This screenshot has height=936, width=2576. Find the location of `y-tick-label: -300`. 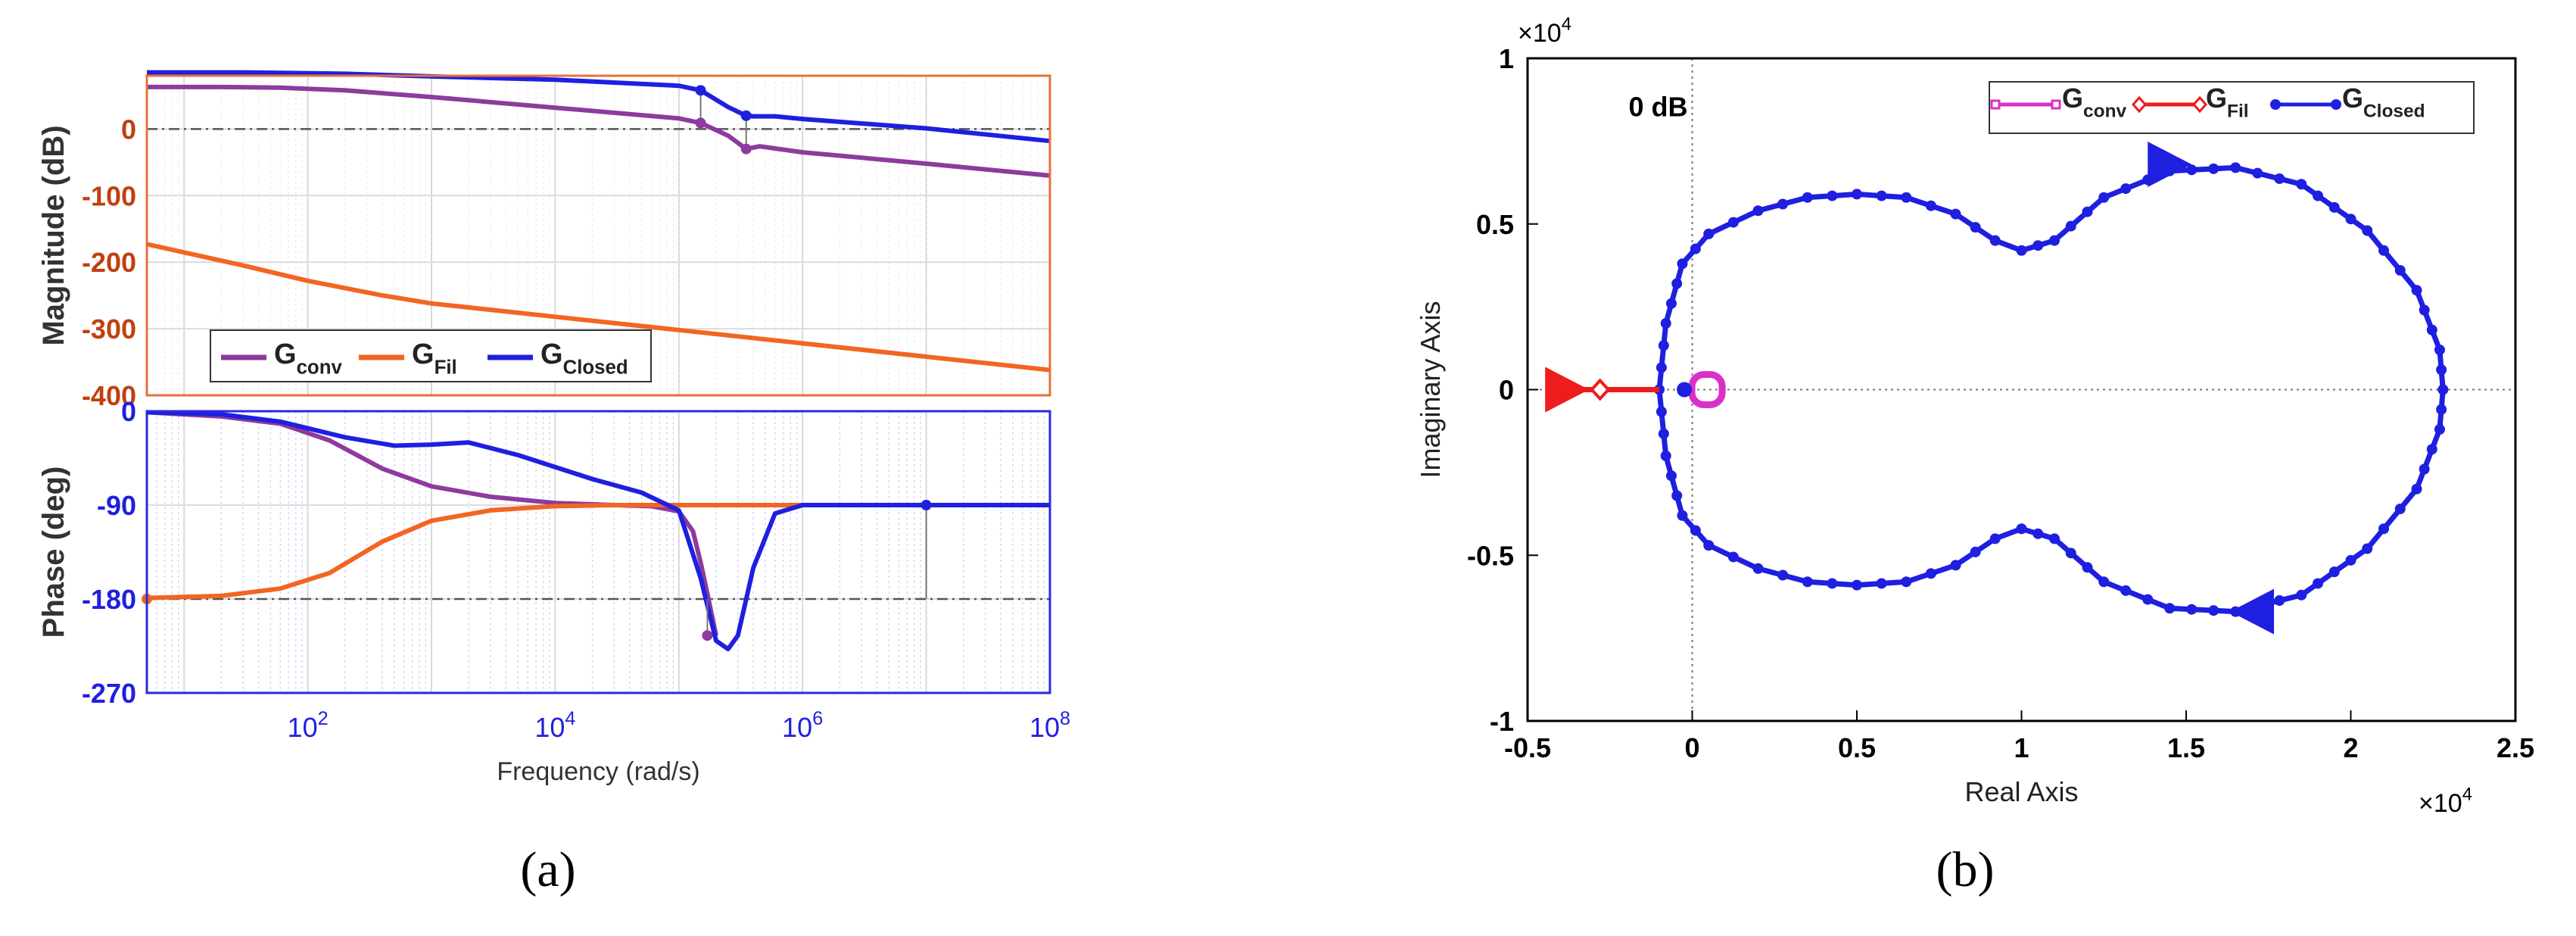

y-tick-label: -300 is located at coordinates (109, 329).